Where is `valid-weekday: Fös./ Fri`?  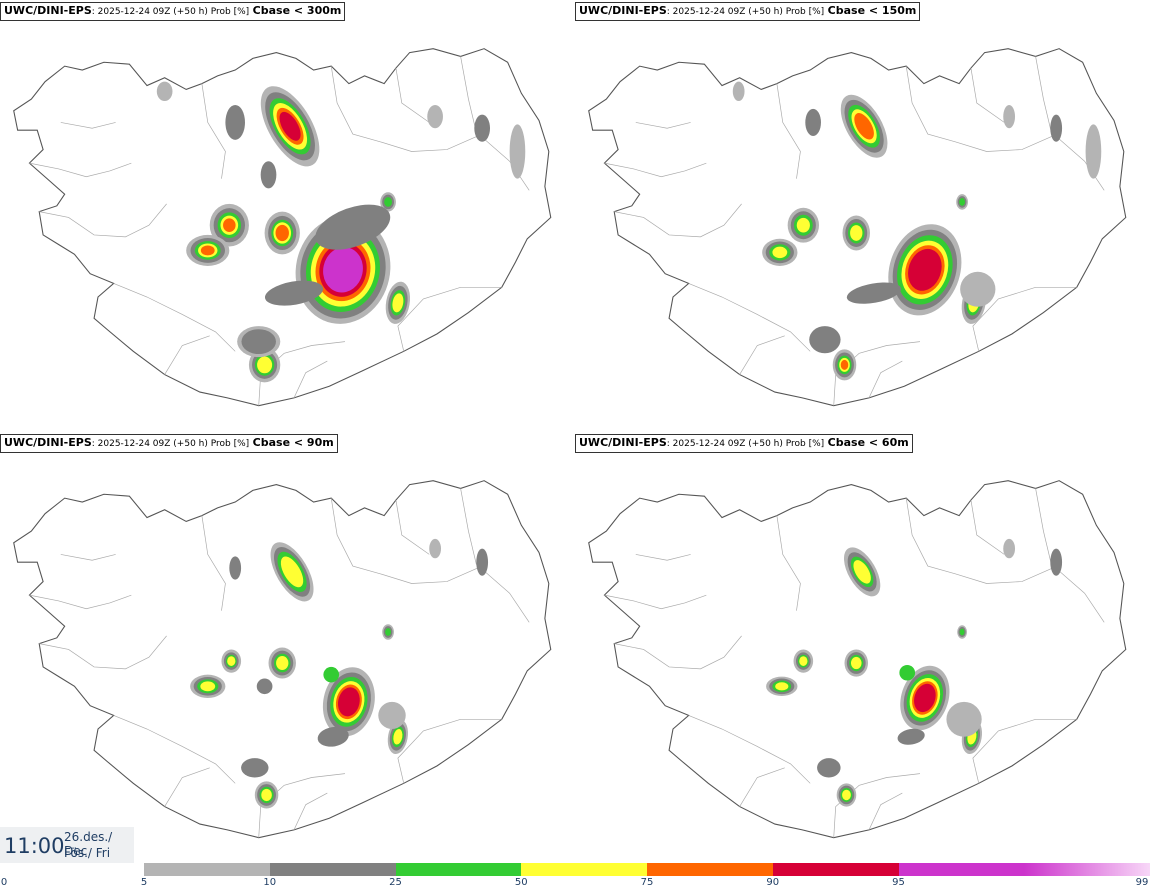 valid-weekday: Fös./ Fri is located at coordinates (87, 853).